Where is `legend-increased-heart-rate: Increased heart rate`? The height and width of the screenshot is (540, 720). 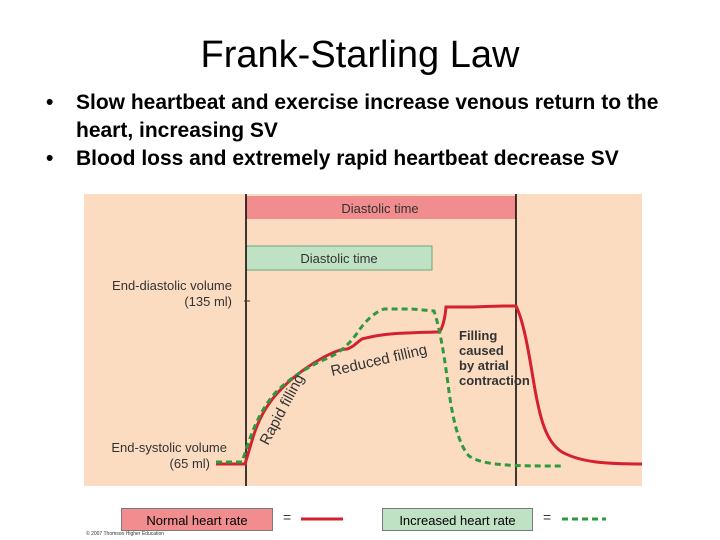 legend-increased-heart-rate: Increased heart rate is located at coordinates (457, 519).